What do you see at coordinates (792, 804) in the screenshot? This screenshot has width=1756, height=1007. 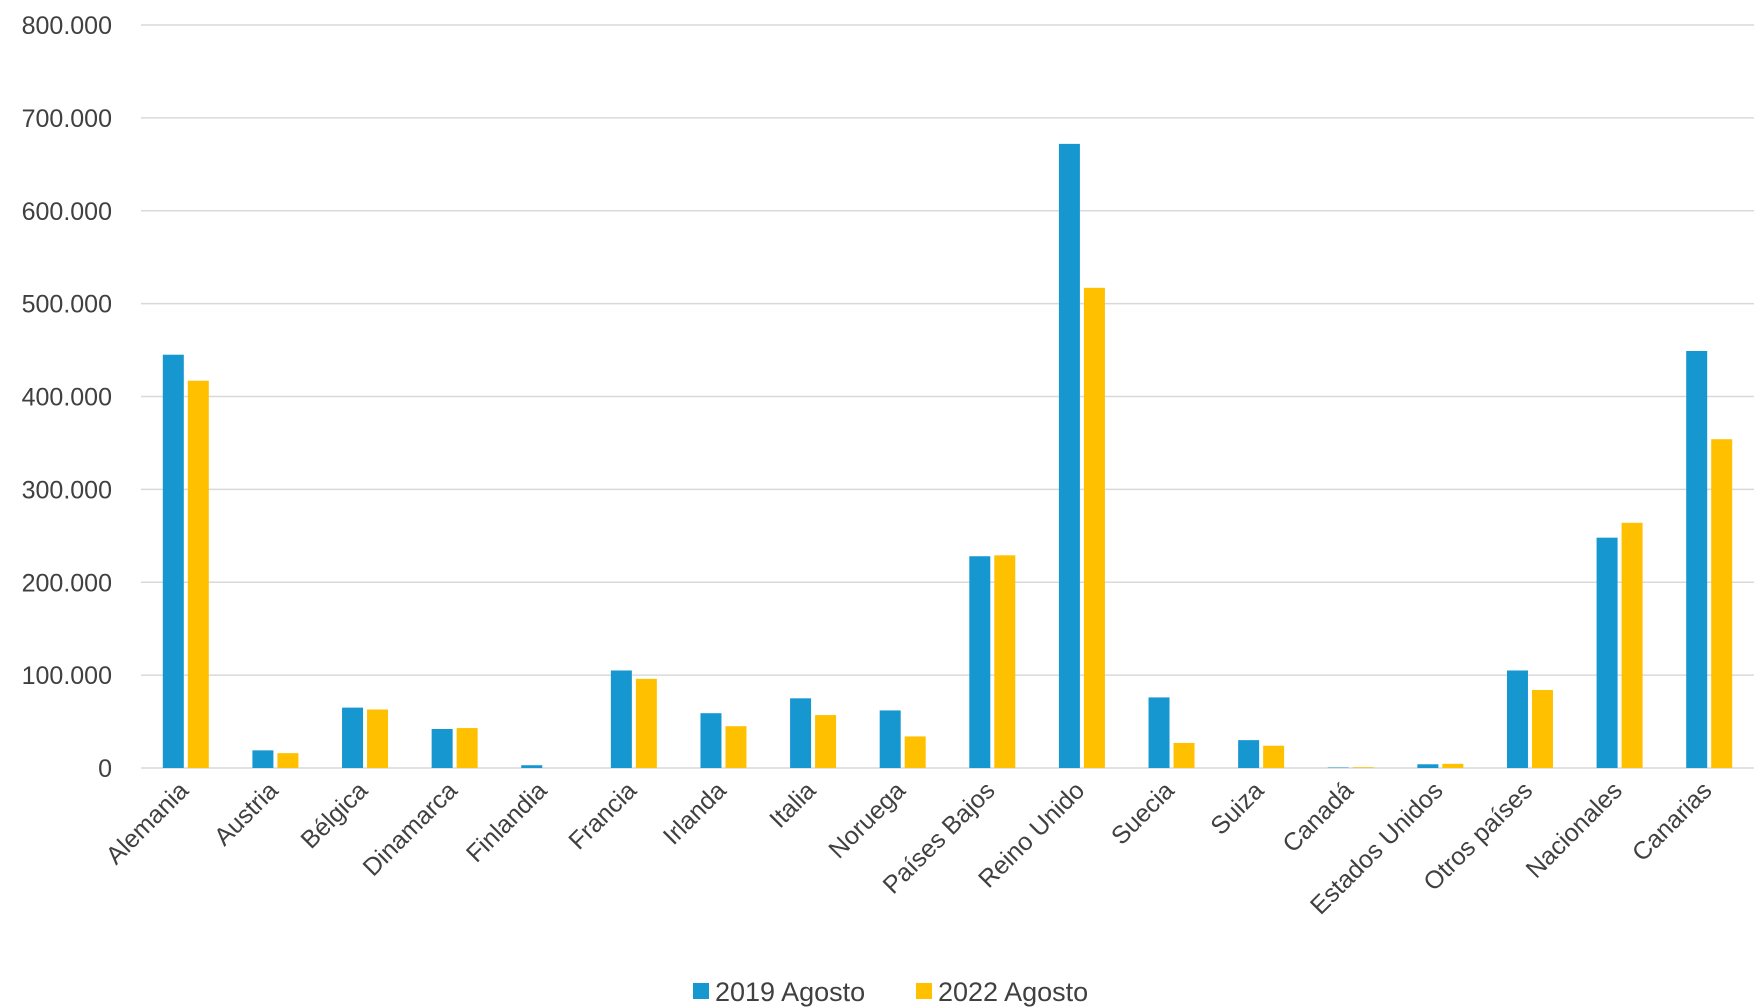 I see `x-category-label: Italia` at bounding box center [792, 804].